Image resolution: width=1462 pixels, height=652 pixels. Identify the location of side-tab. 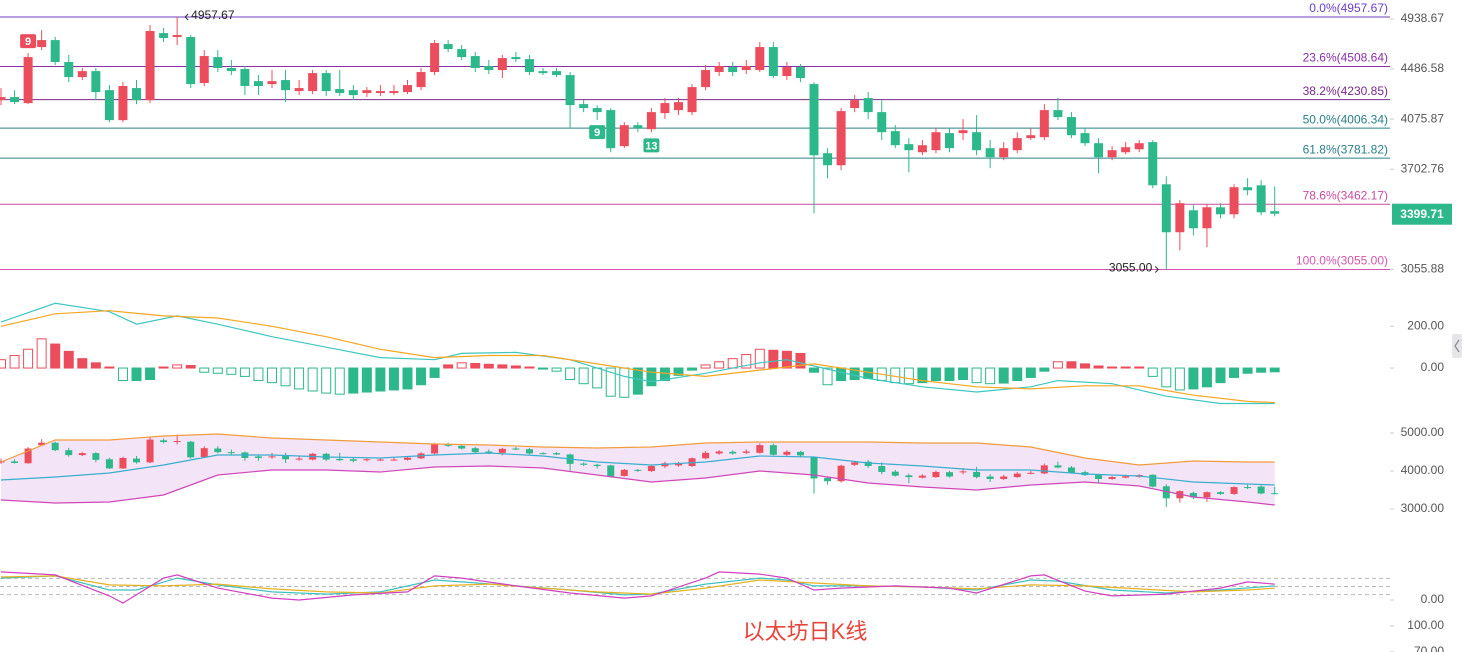
(1457, 346).